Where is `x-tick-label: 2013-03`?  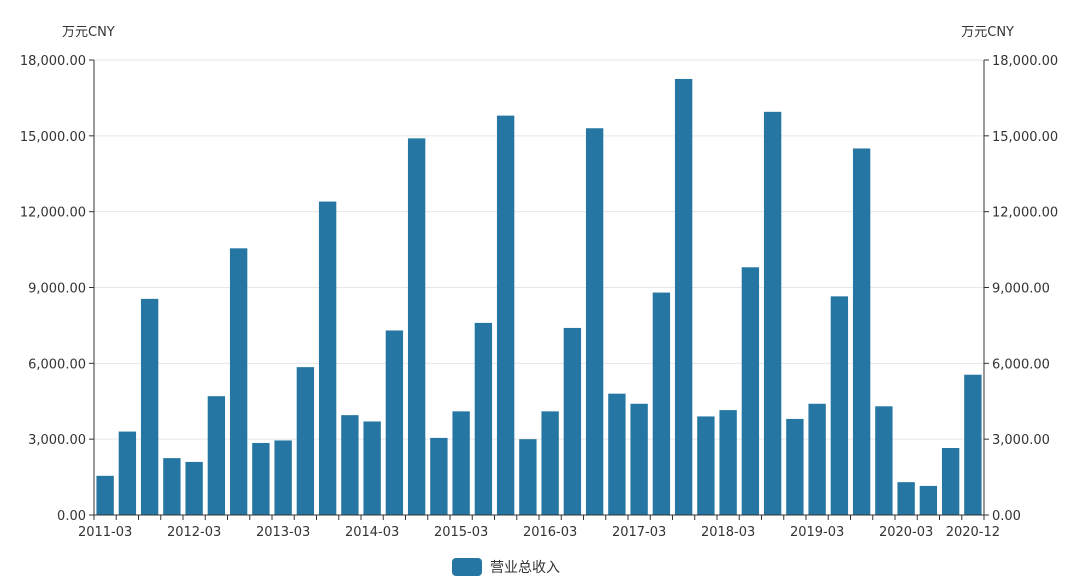 x-tick-label: 2013-03 is located at coordinates (283, 532).